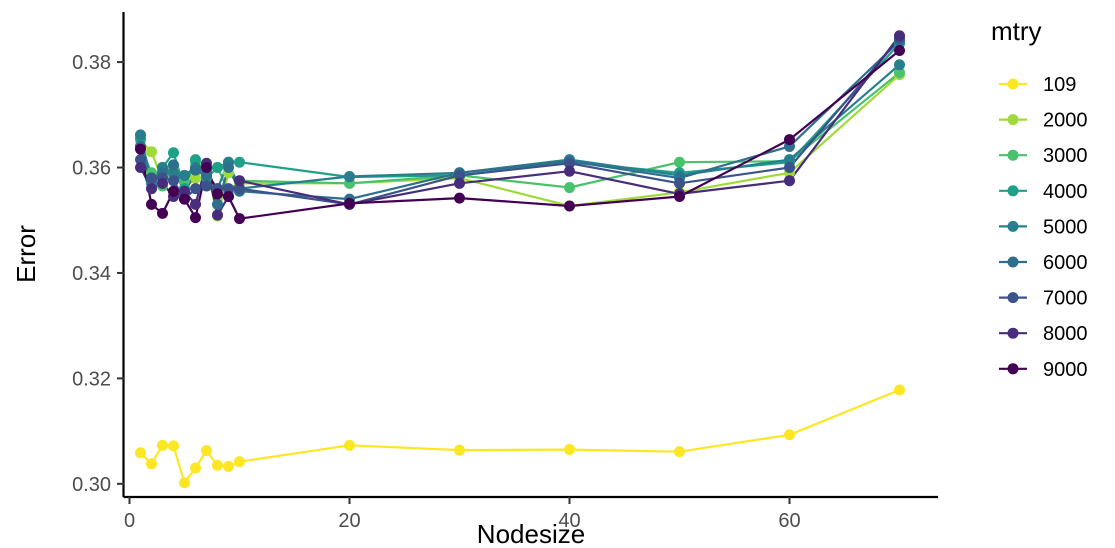 The image size is (1115, 548). Describe the element at coordinates (349, 521) in the screenshot. I see `x-tick-label: 20` at that location.